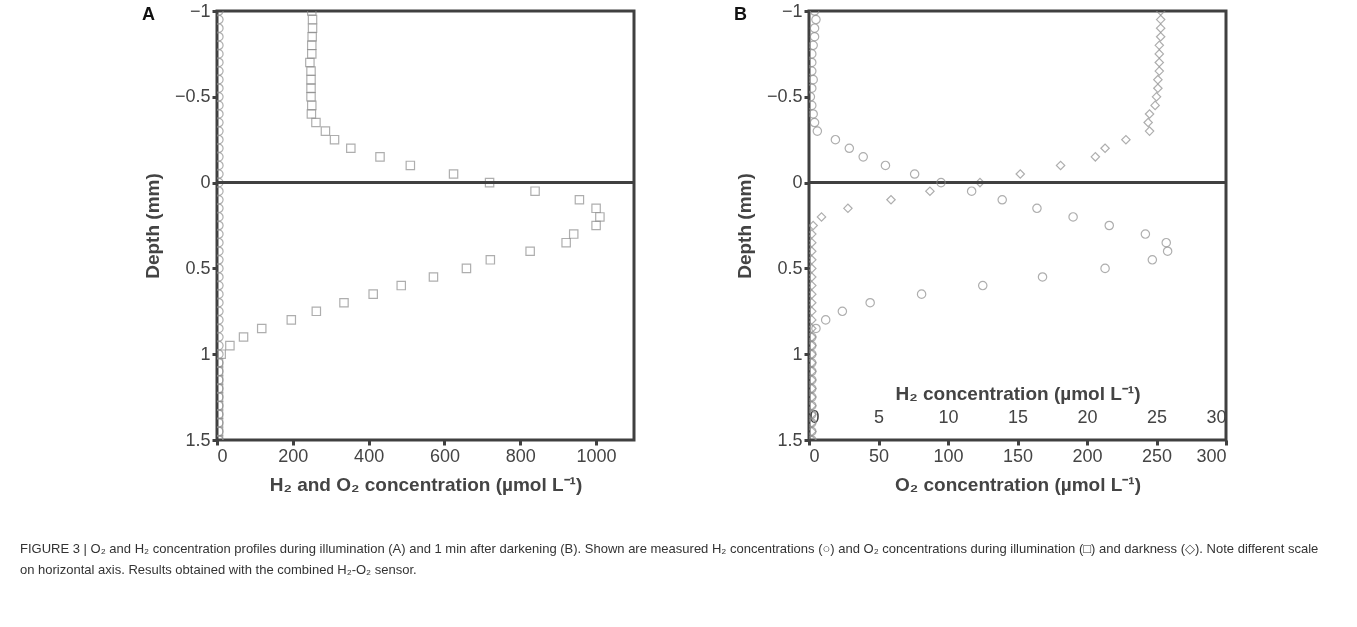  Describe the element at coordinates (1211, 455) in the screenshot. I see `x-tick-label: 300` at that location.